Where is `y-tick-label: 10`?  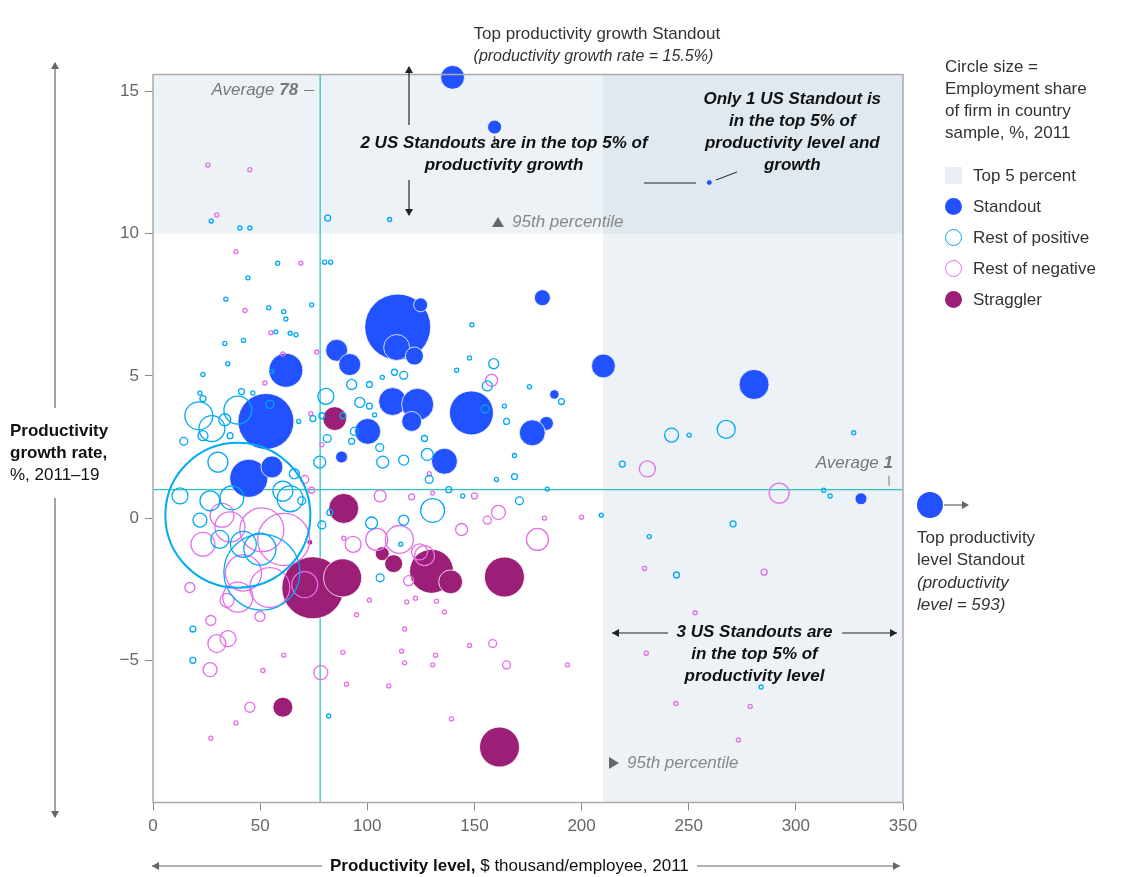 y-tick-label: 10 is located at coordinates (129, 233).